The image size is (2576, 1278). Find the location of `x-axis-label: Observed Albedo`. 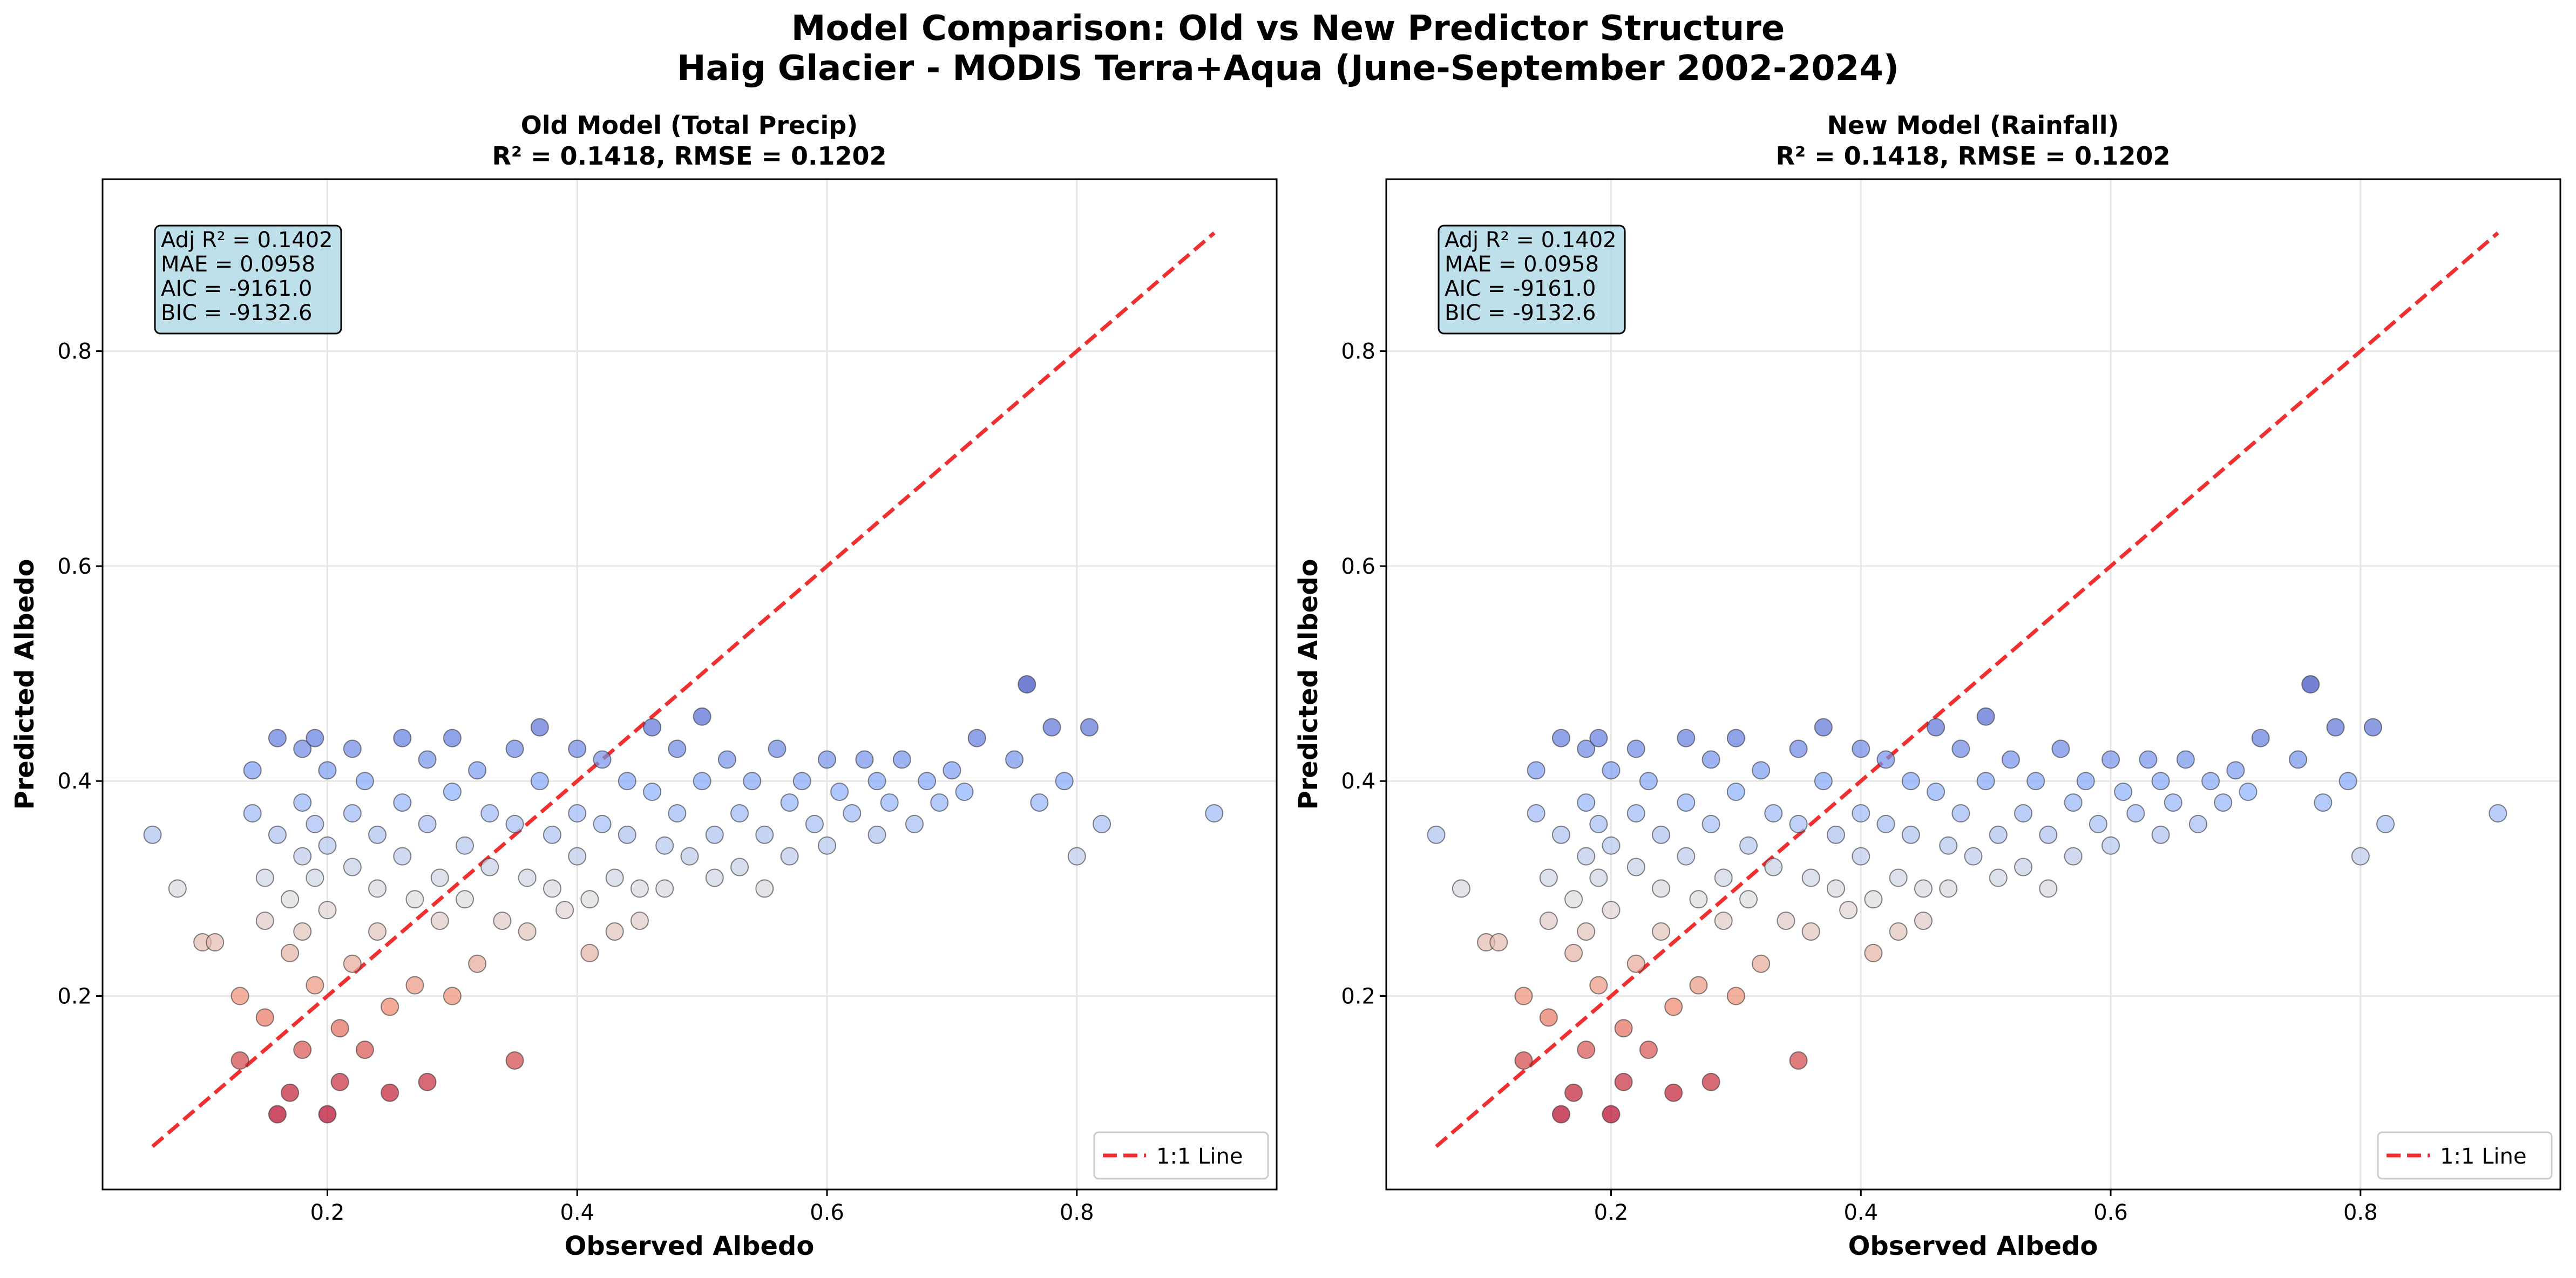

x-axis-label: Observed Albedo is located at coordinates (1973, 1246).